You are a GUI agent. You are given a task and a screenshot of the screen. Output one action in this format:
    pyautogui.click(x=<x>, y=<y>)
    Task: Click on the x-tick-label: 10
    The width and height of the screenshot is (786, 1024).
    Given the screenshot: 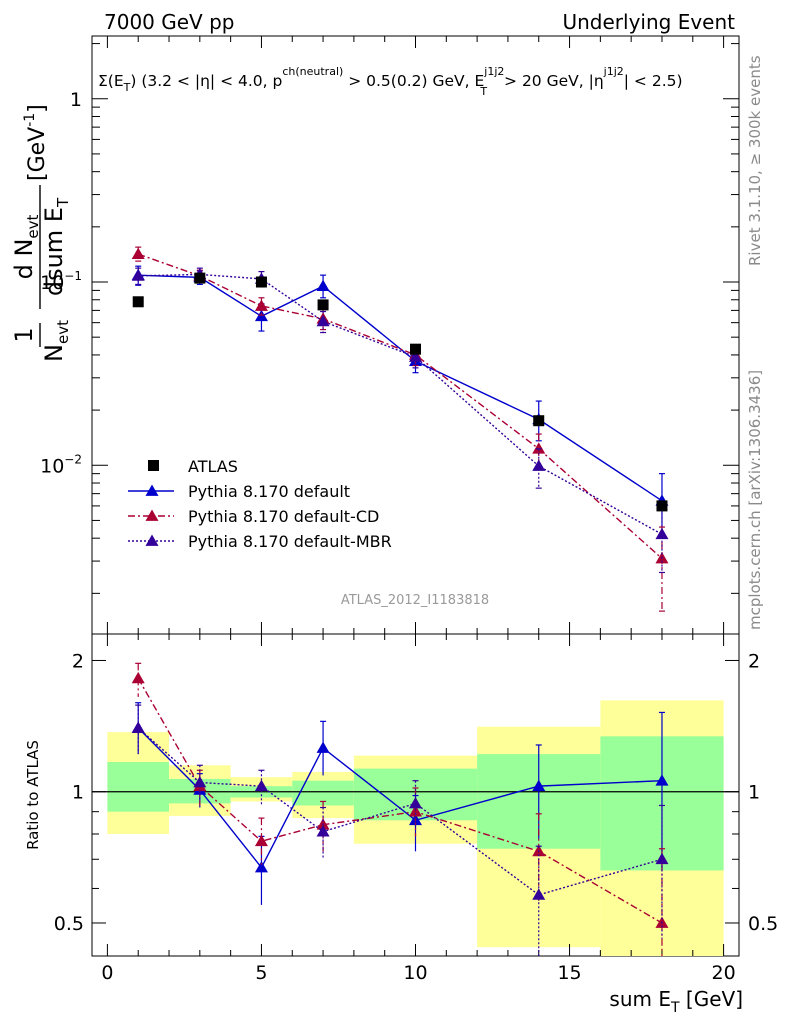 What is the action you would take?
    pyautogui.click(x=415, y=973)
    